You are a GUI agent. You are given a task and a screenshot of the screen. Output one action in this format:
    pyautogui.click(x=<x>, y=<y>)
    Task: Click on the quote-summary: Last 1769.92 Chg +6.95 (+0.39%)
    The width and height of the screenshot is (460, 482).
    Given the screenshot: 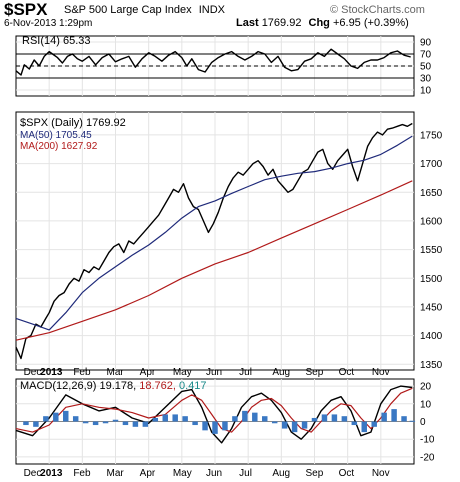 What is the action you would take?
    pyautogui.click(x=322, y=23)
    